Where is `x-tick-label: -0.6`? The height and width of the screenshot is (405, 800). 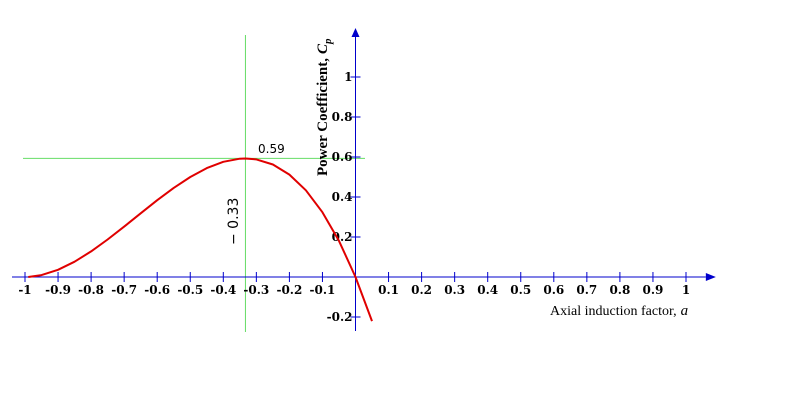 x-tick-label: -0.6 is located at coordinates (157, 290).